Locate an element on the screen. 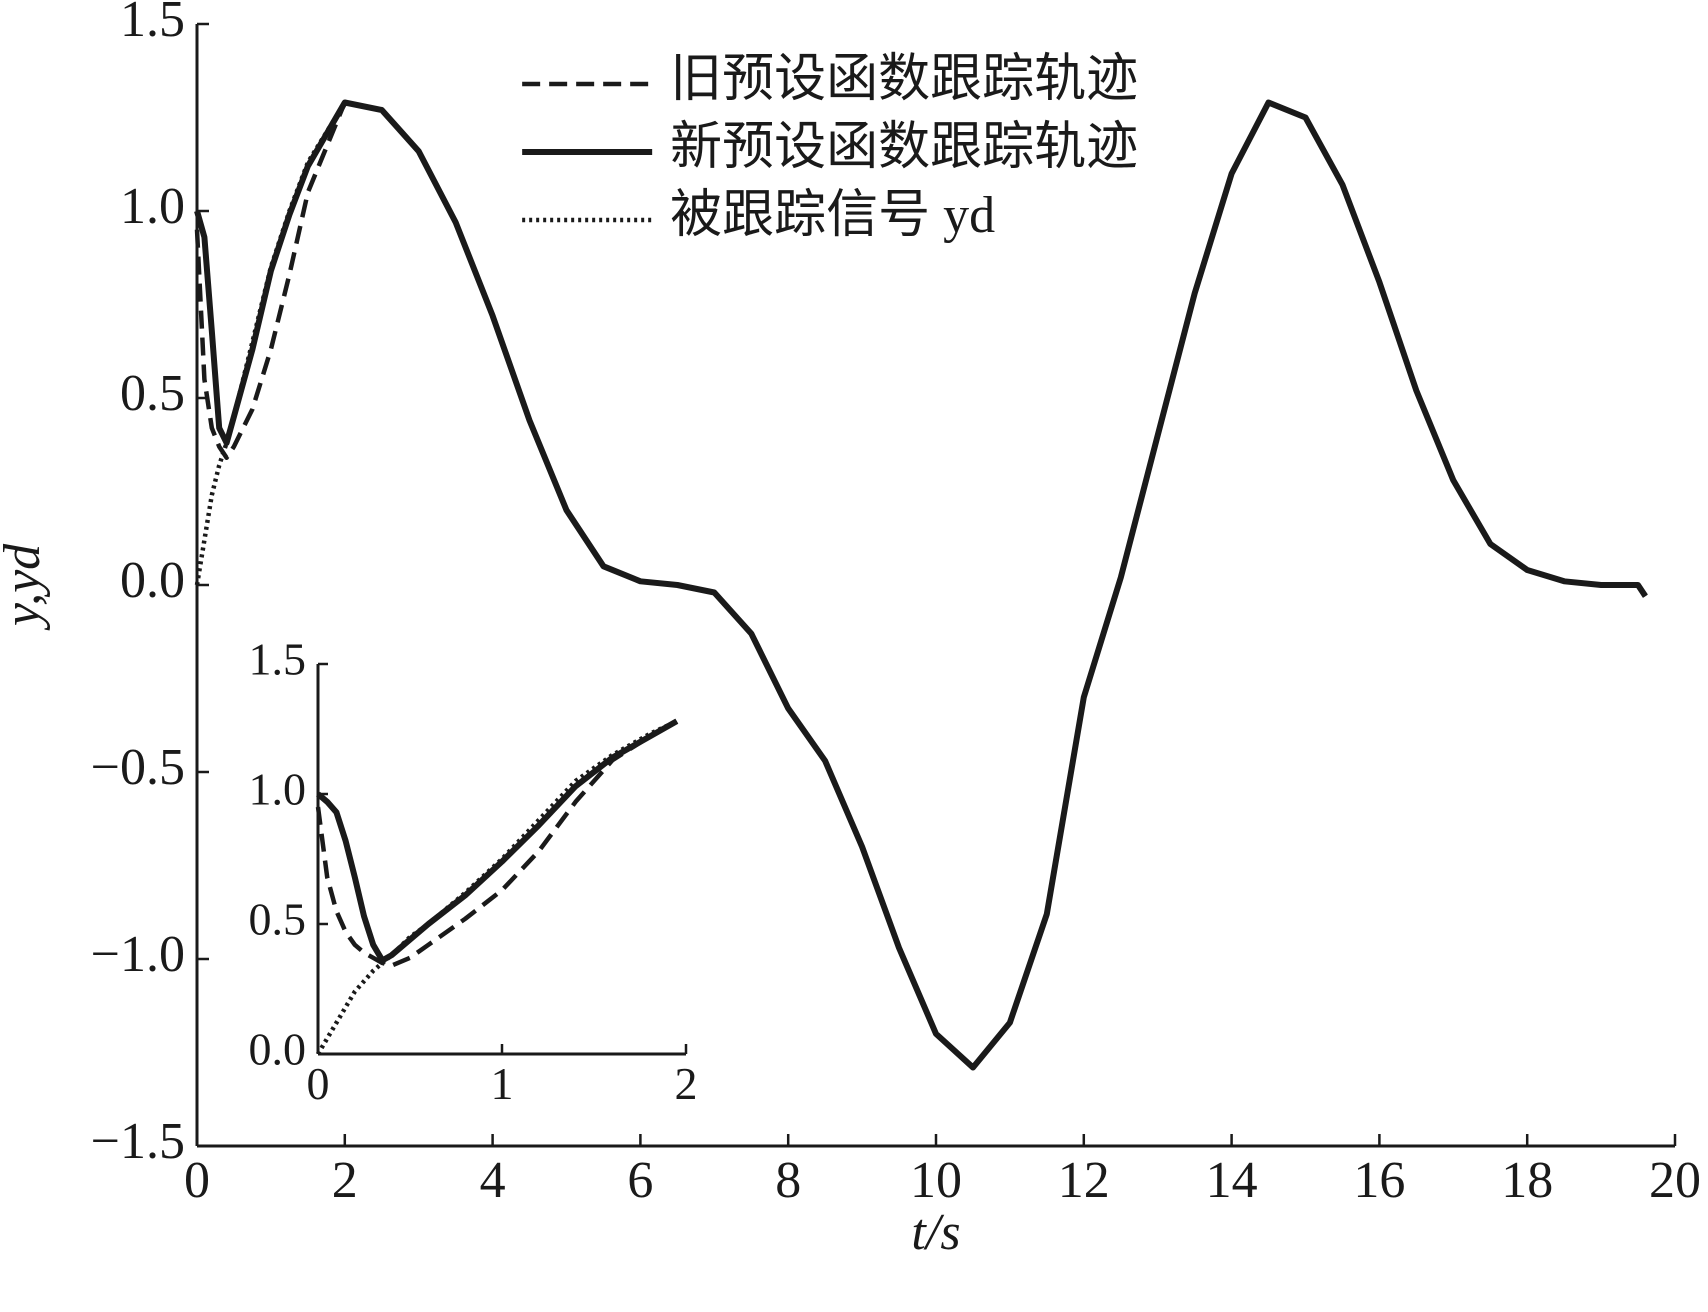 The width and height of the screenshot is (1708, 1312). y-axis-label: y,yd is located at coordinates (25, 587).